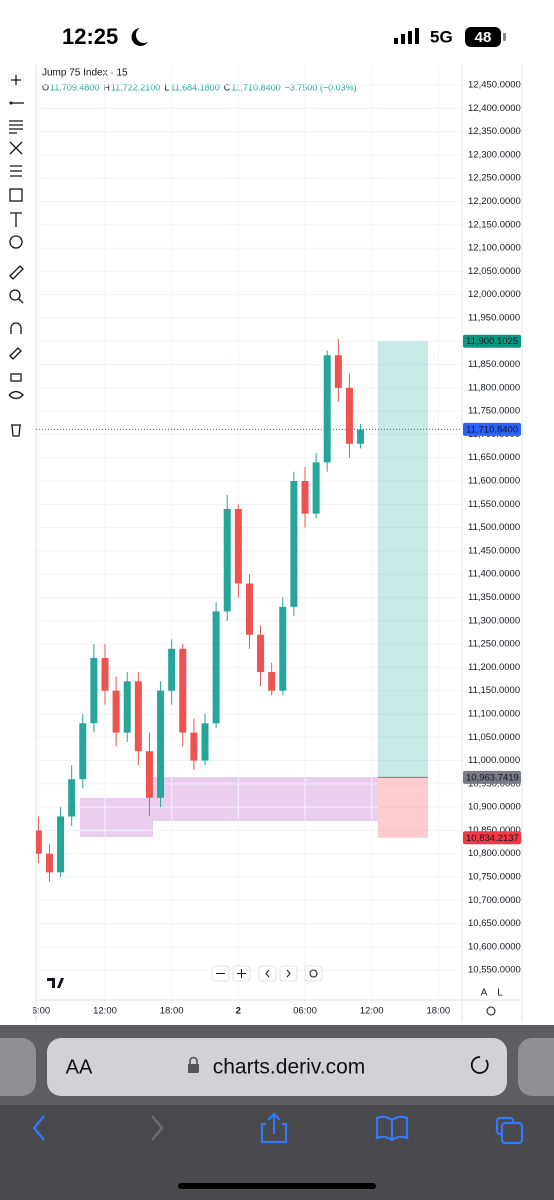 The height and width of the screenshot is (1200, 554). What do you see at coordinates (494, 131) in the screenshot?
I see `y-tick-label: 12,350.0000` at bounding box center [494, 131].